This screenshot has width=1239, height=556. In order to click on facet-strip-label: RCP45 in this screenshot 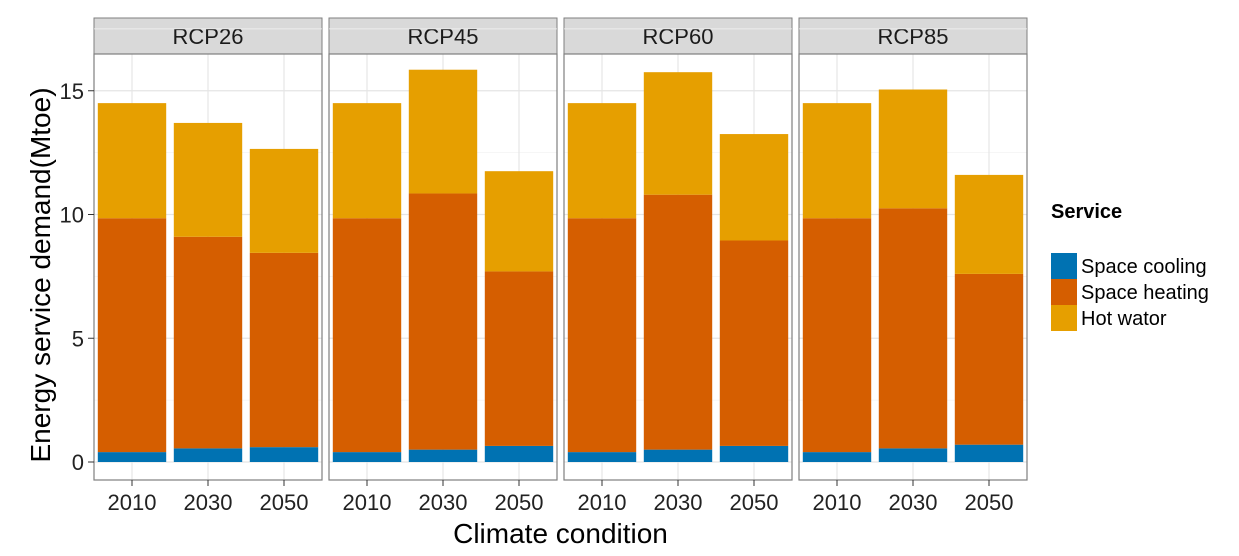, I will do `click(443, 36)`.